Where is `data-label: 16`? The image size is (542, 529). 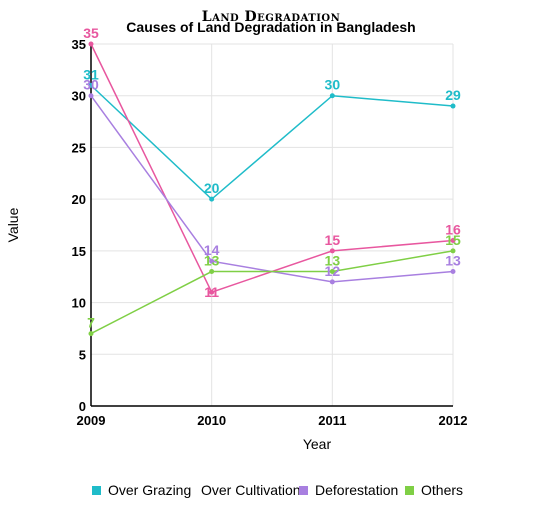
data-label: 16 is located at coordinates (453, 230).